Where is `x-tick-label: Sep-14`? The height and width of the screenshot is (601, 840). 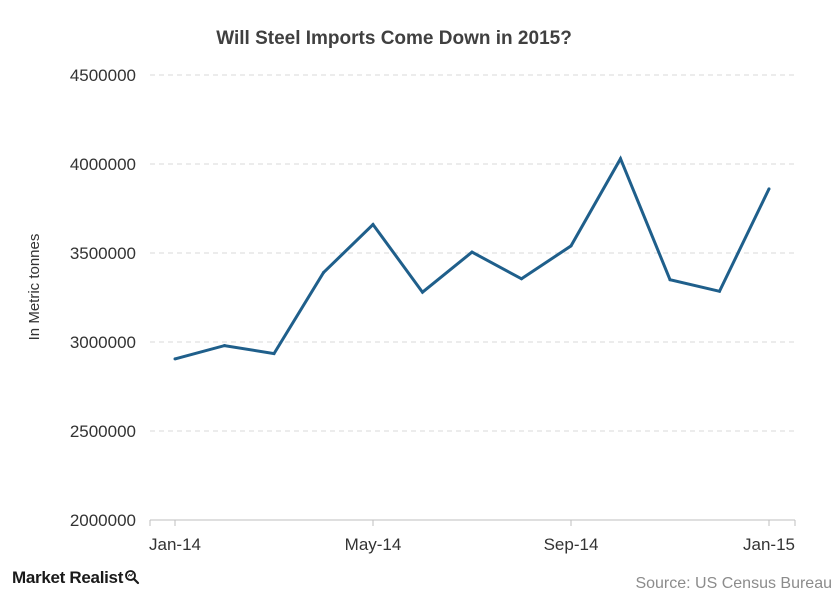
x-tick-label: Sep-14 is located at coordinates (571, 544).